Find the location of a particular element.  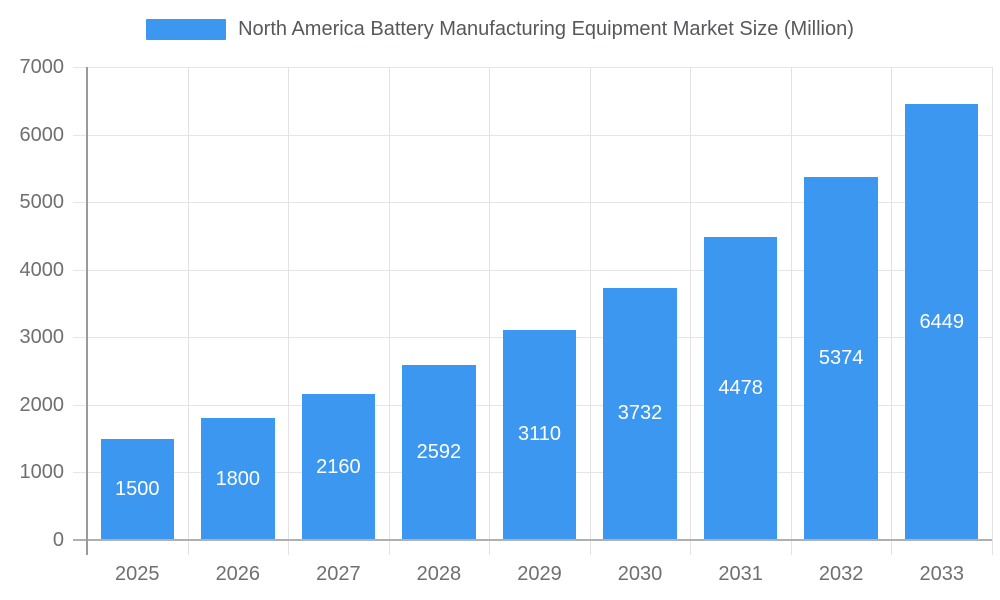

bar: 5374 is located at coordinates (841, 358).